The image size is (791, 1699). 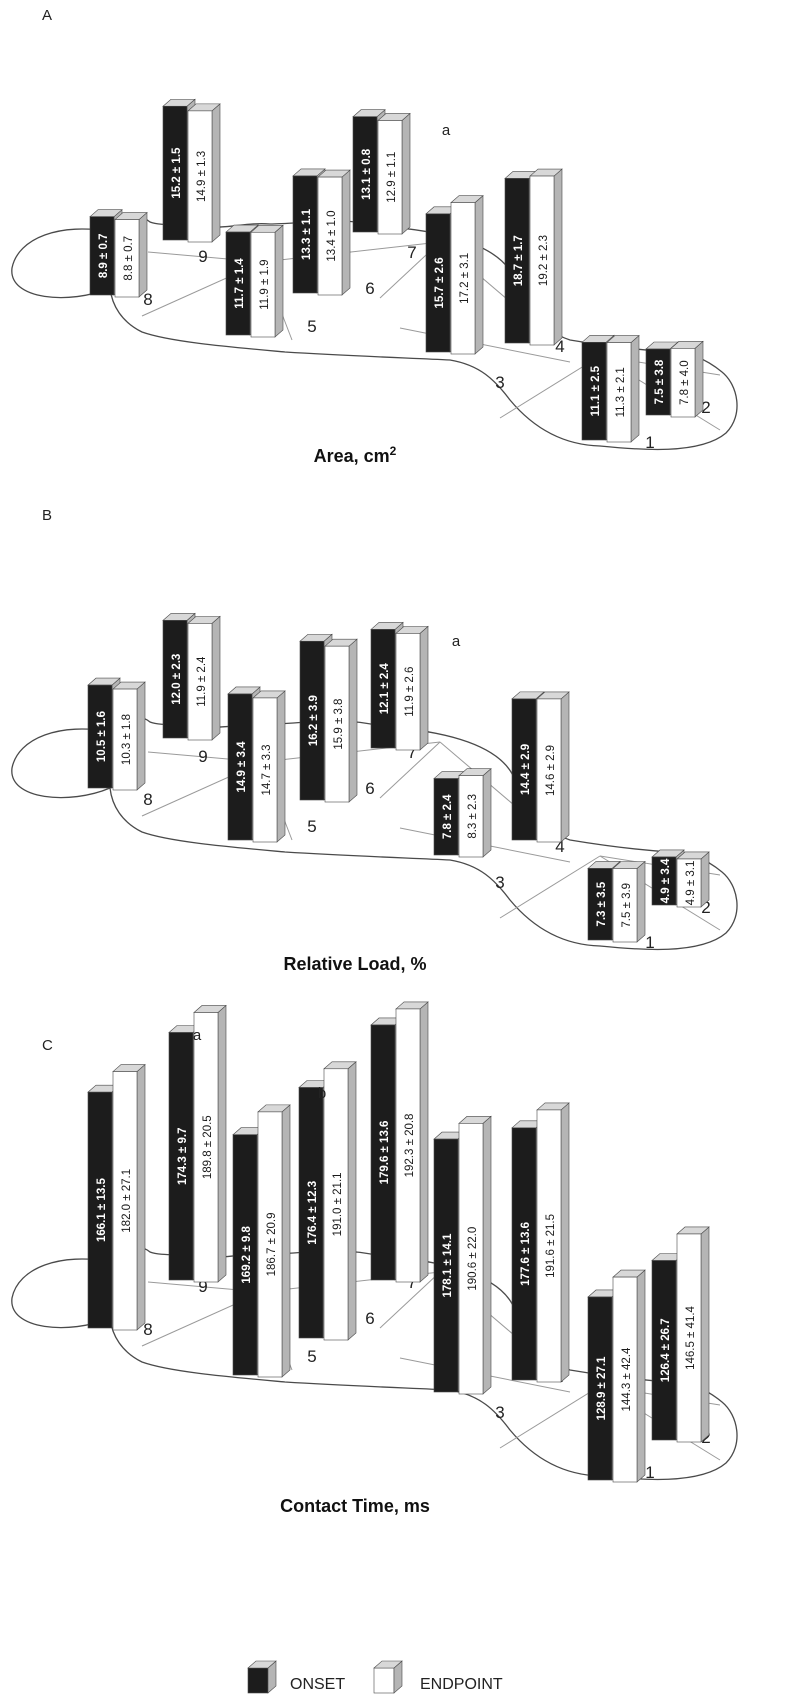 What do you see at coordinates (448, 816) in the screenshot?
I see `data-label: 7.8 ± 2.4` at bounding box center [448, 816].